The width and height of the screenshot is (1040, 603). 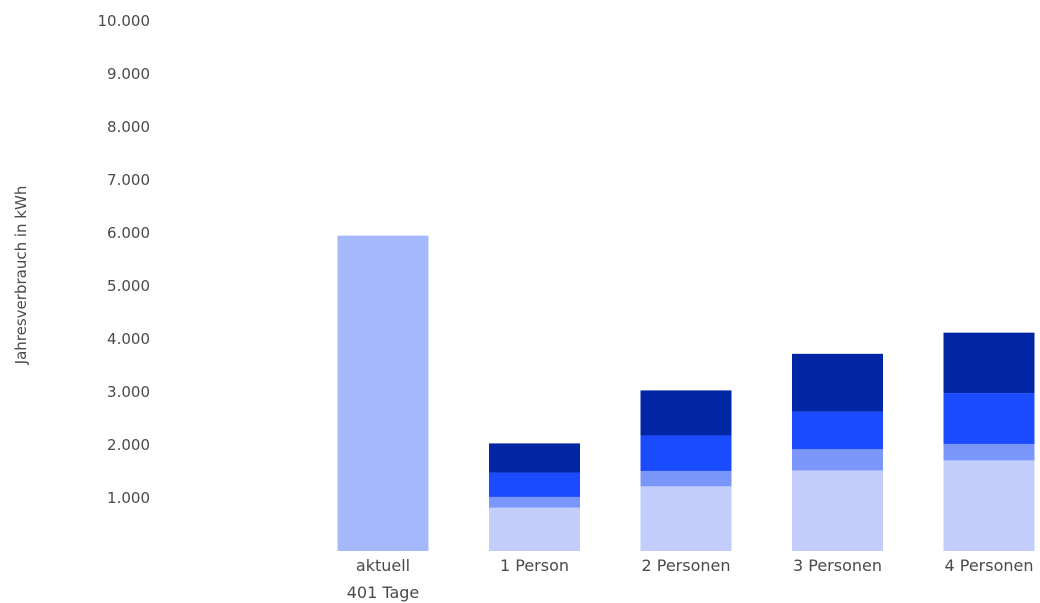 I want to click on y-tick-label: 8.000, so click(x=128, y=127).